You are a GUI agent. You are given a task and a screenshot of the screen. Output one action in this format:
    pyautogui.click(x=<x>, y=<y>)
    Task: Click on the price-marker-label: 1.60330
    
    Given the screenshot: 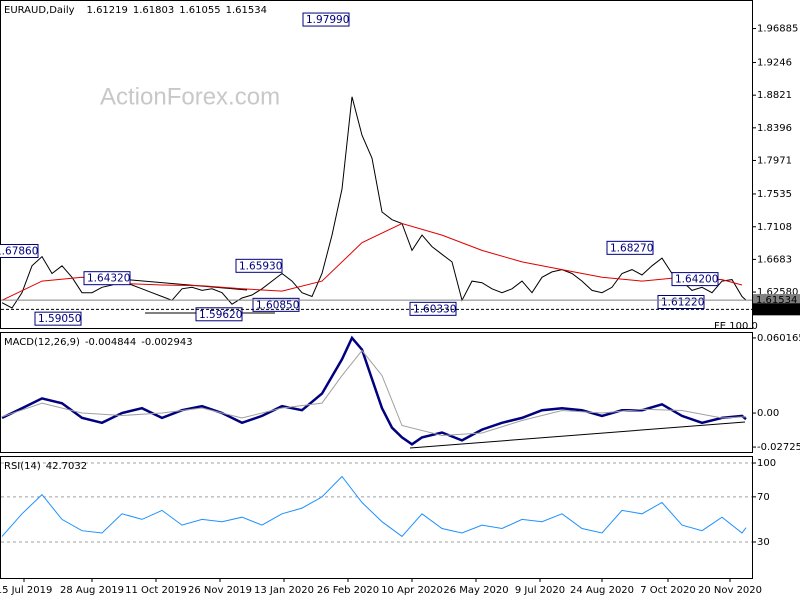 What is the action you would take?
    pyautogui.click(x=776, y=309)
    